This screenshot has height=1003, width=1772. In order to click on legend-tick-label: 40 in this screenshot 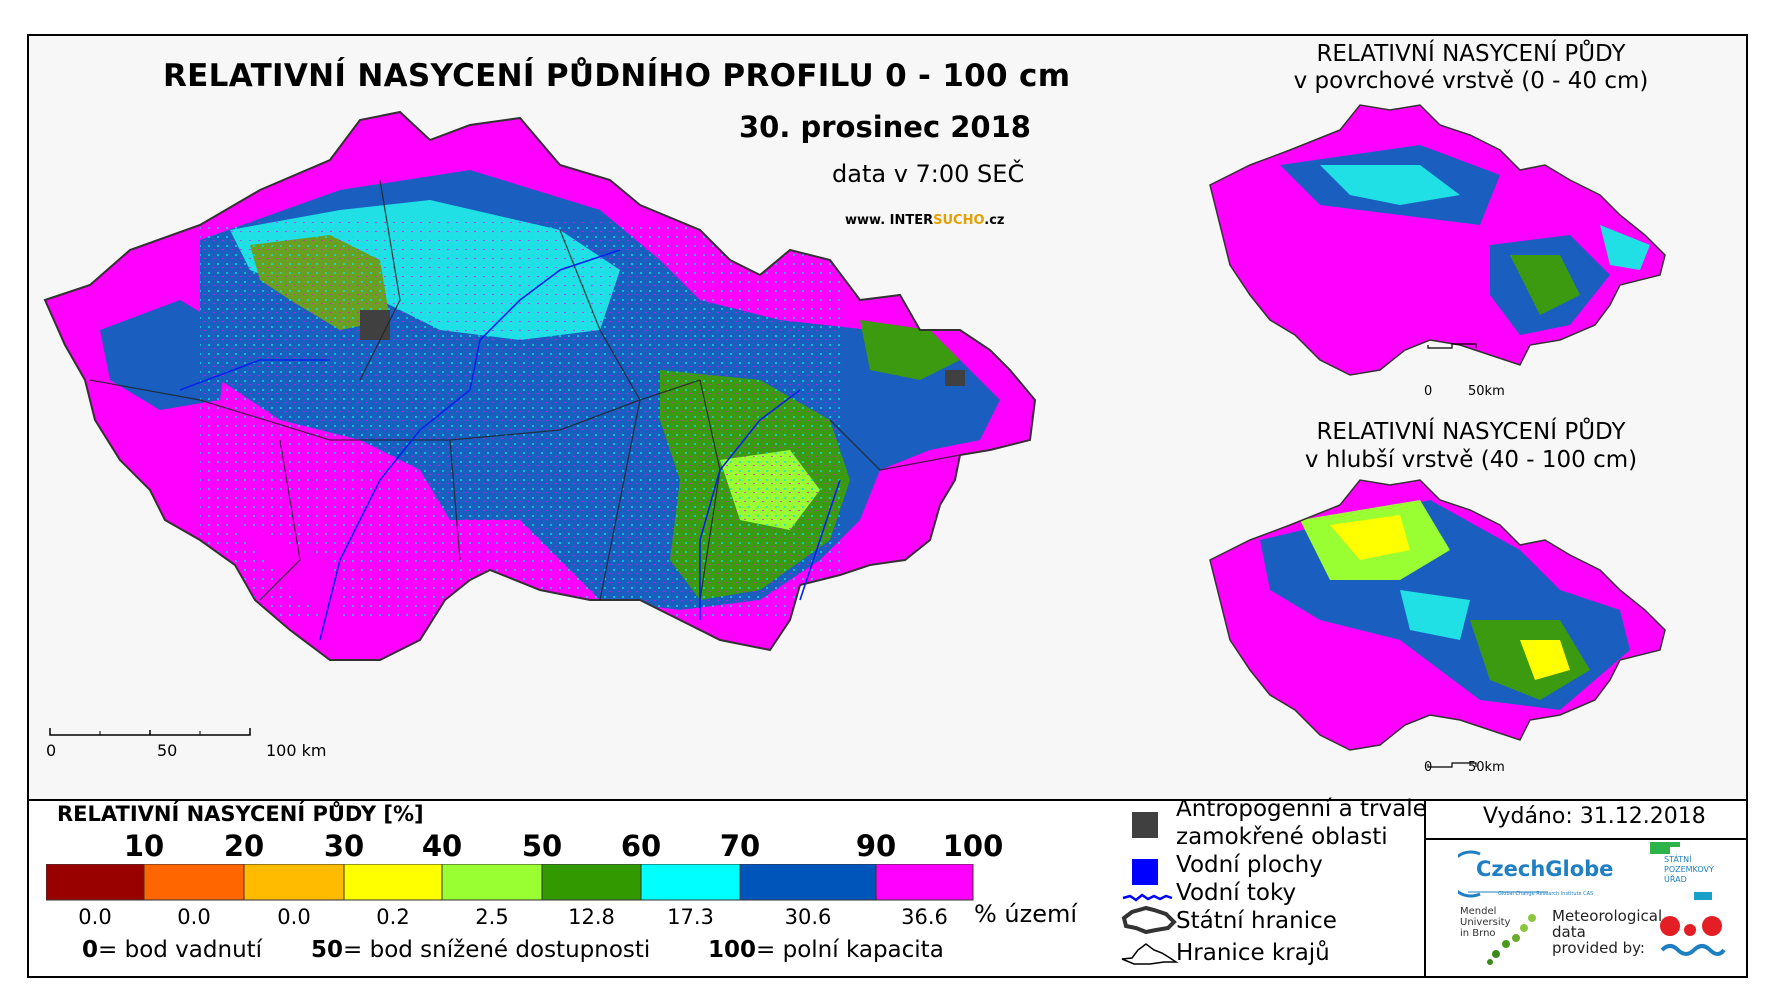, I will do `click(442, 846)`.